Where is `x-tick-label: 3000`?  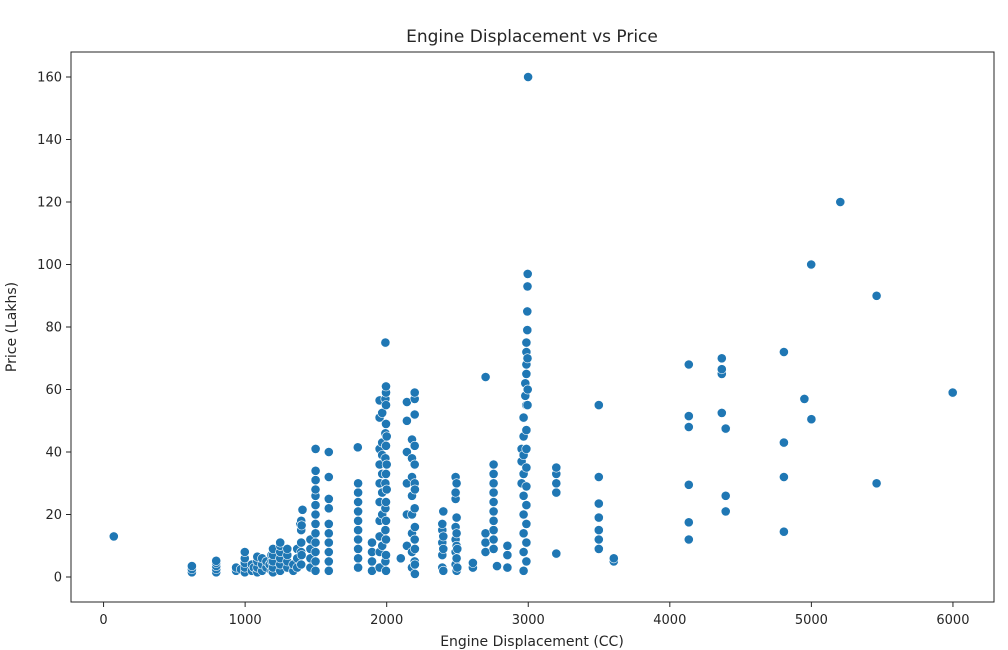 x-tick-label: 3000 is located at coordinates (528, 620).